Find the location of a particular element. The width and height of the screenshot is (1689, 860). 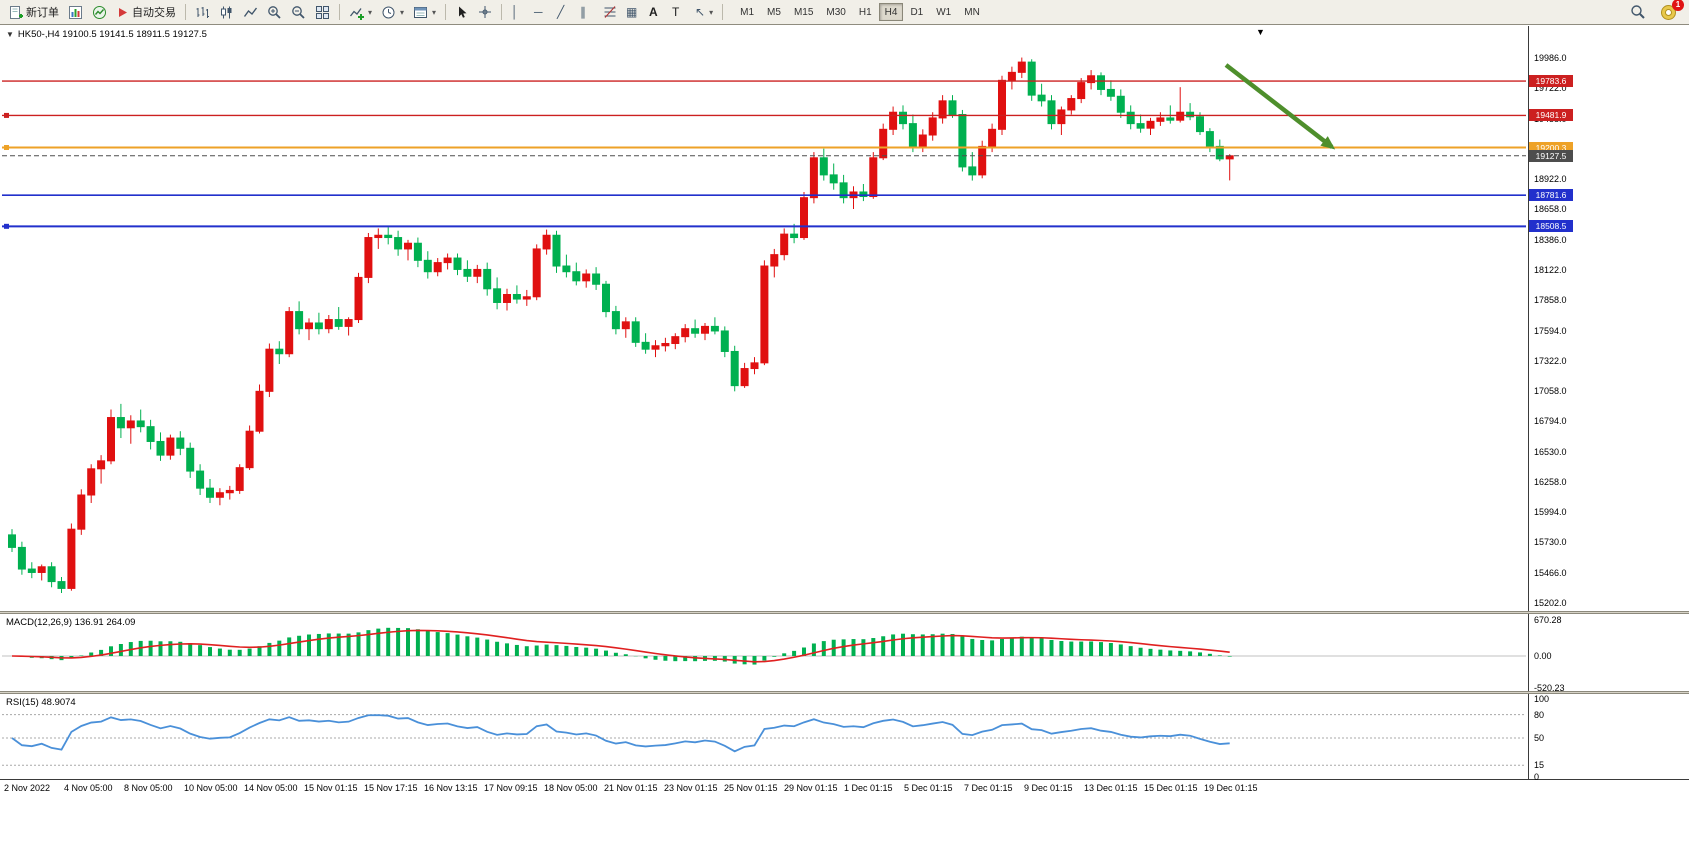

timeframe-h1-button: H1 is located at coordinates (865, 12).